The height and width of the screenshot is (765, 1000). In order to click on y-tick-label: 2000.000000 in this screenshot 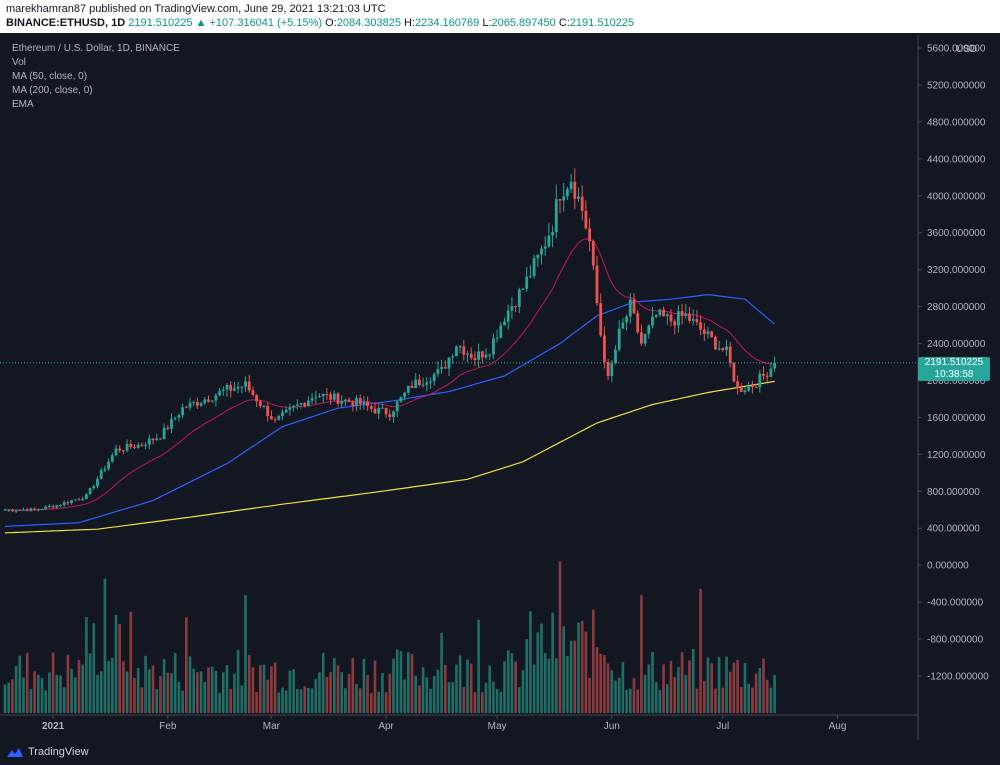, I will do `click(956, 381)`.